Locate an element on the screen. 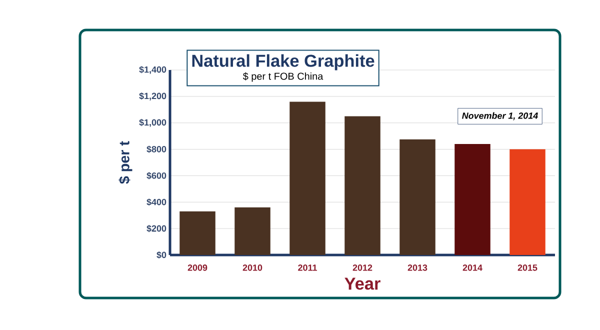 Image resolution: width=600 pixels, height=330 pixels. y-tick-label: $200 is located at coordinates (156, 228).